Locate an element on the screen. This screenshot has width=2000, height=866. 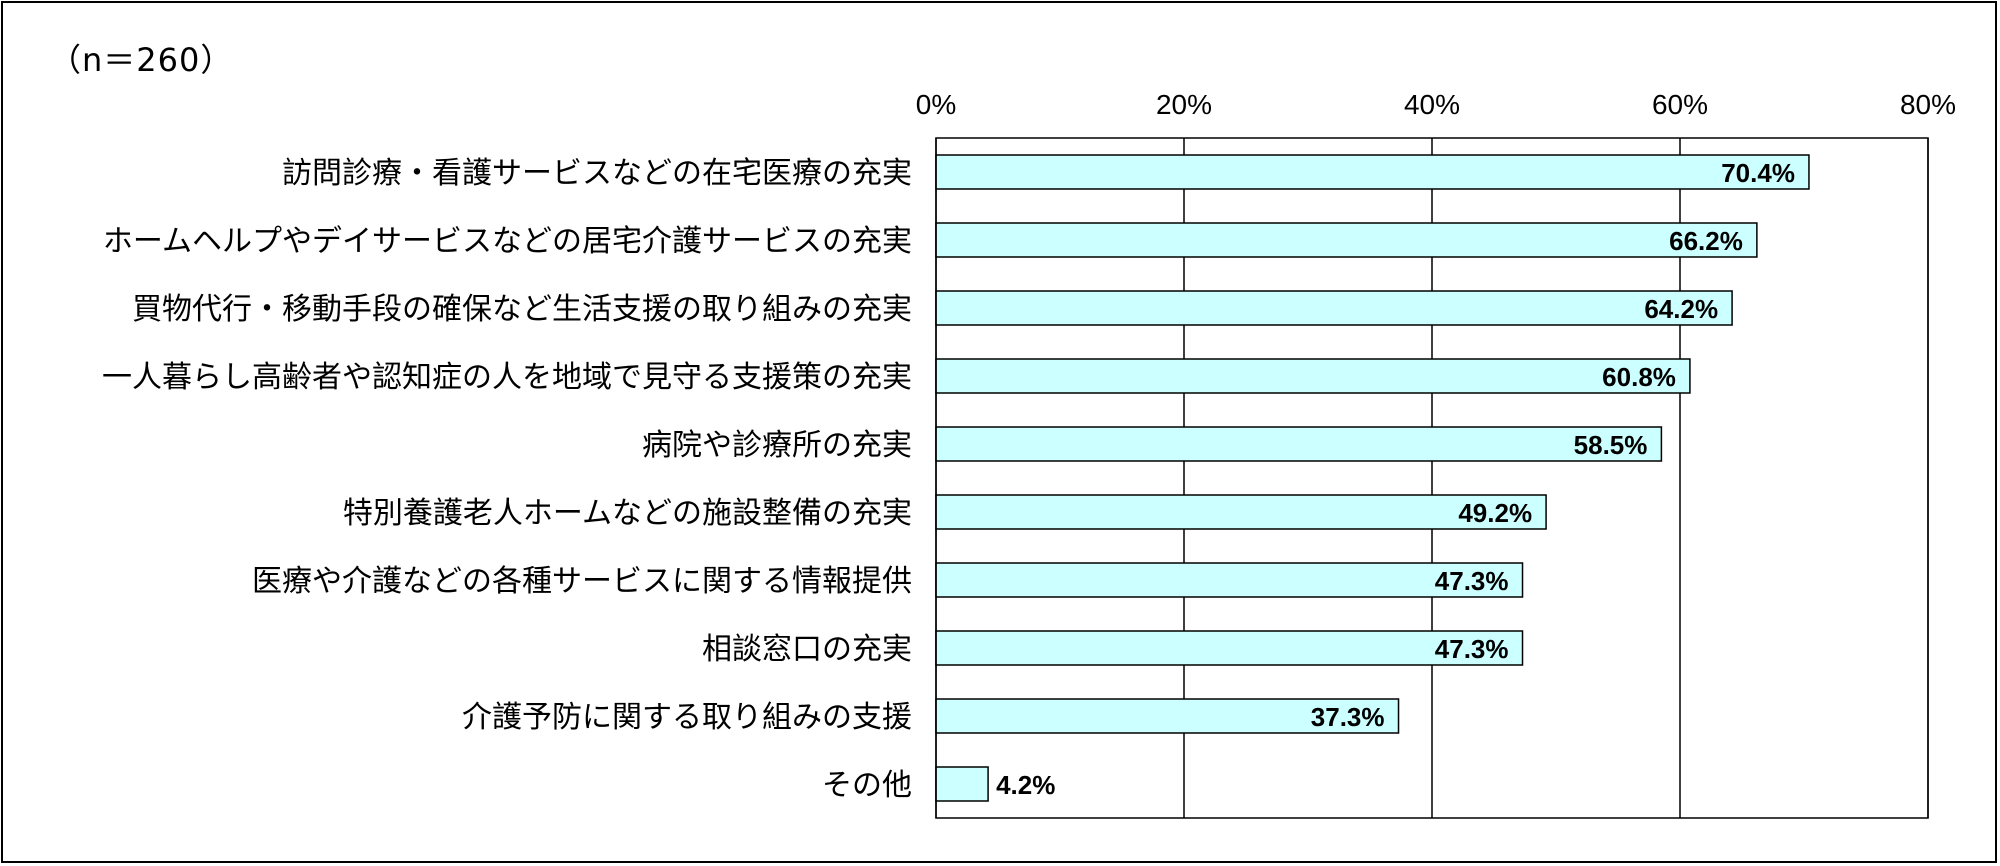
data-label: 70.4% is located at coordinates (1758, 173).